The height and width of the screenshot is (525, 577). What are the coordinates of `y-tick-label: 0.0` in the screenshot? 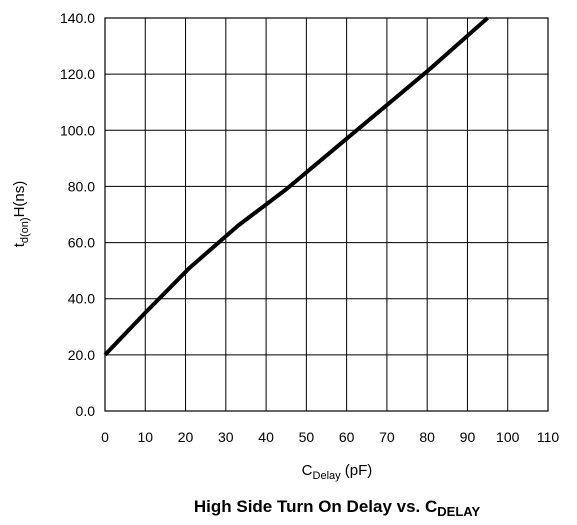 It's located at (86, 411).